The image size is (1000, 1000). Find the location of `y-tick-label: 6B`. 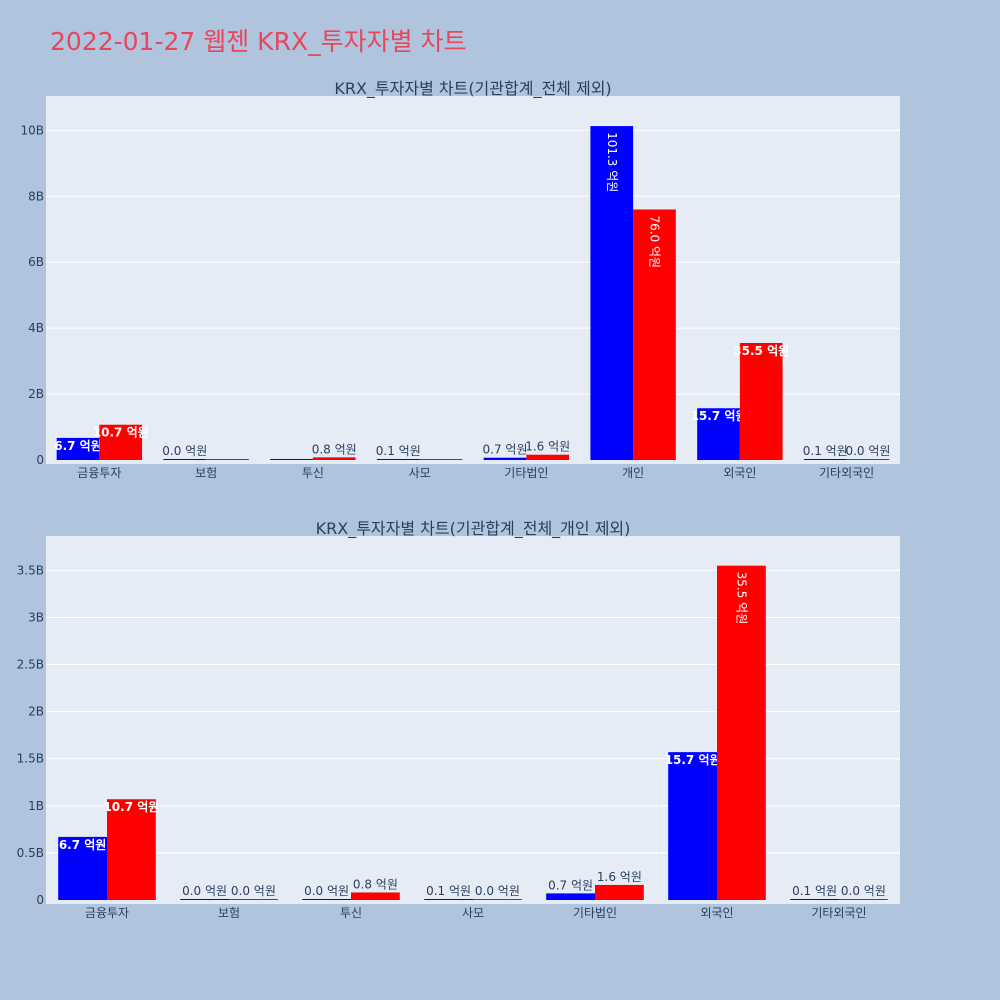

y-tick-label: 6B is located at coordinates (36, 262).